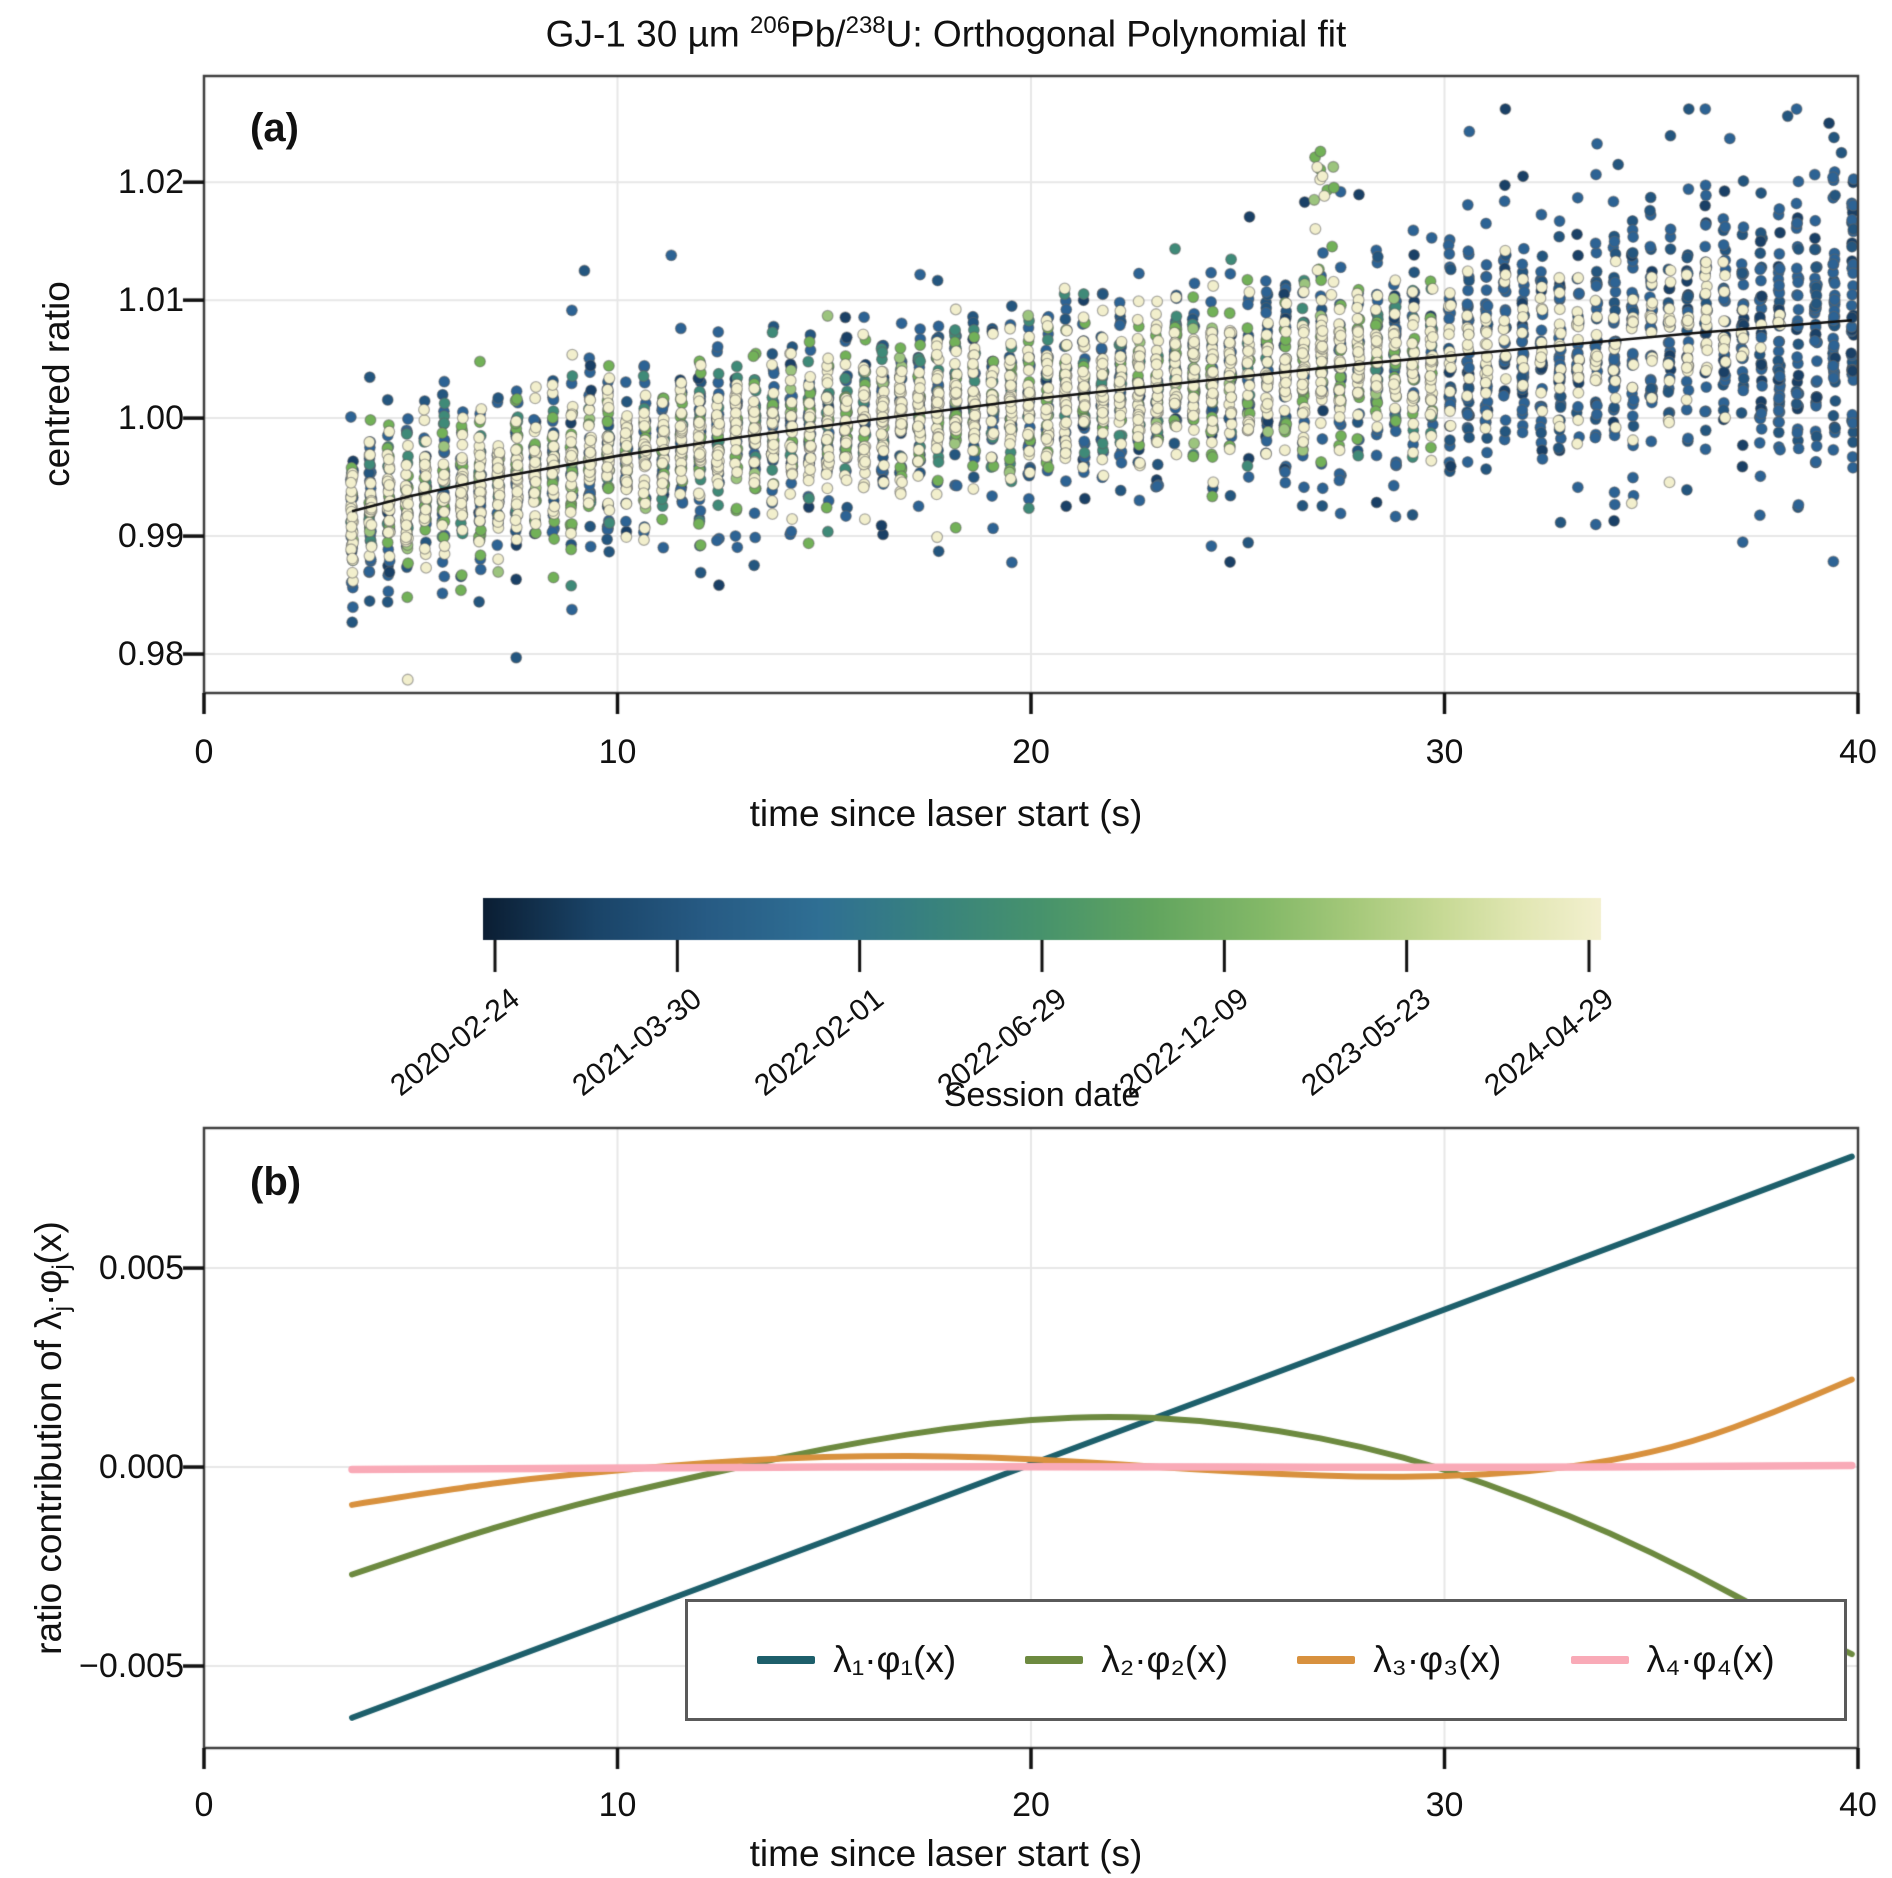  I want to click on panel-a-ytick-0.98: 0.98, so click(150, 654).